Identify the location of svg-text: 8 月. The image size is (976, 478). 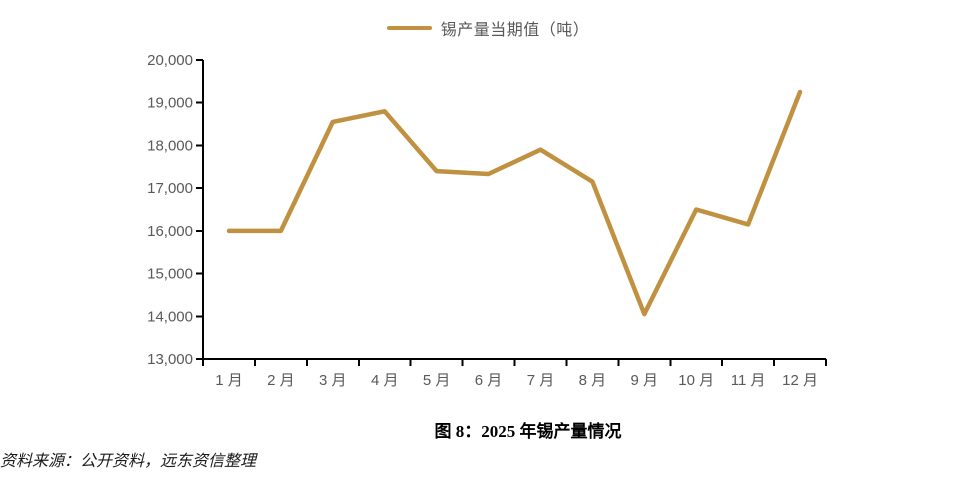
(593, 380).